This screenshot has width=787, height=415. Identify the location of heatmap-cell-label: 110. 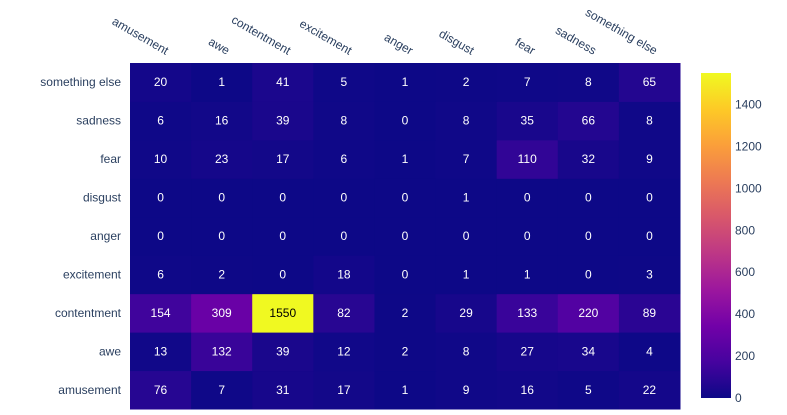
(527, 159).